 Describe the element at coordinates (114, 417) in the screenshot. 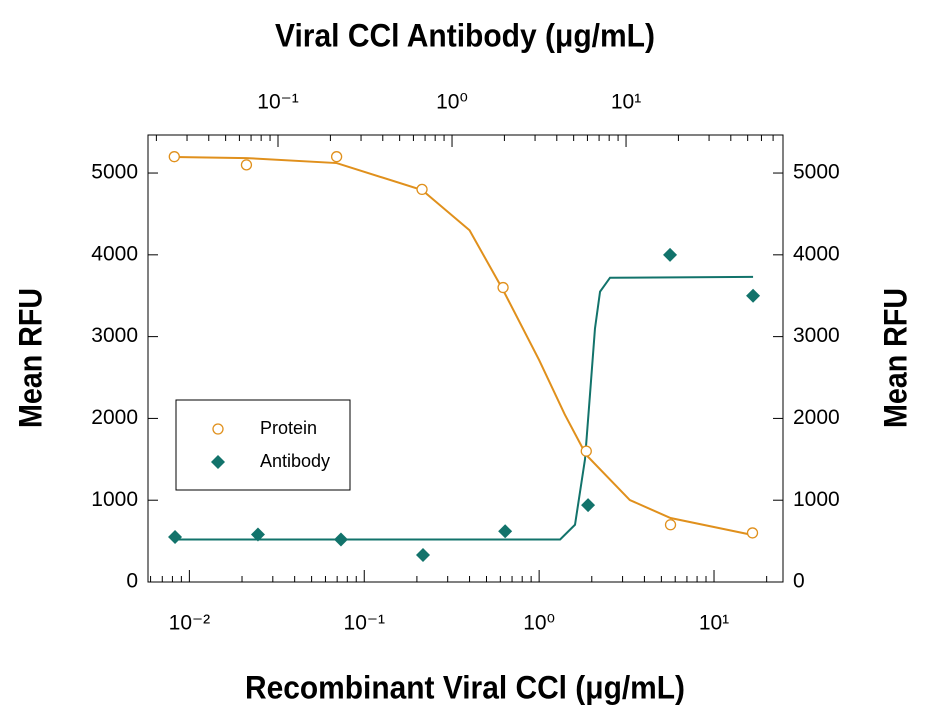

I see `y-tick-label: 2000` at that location.